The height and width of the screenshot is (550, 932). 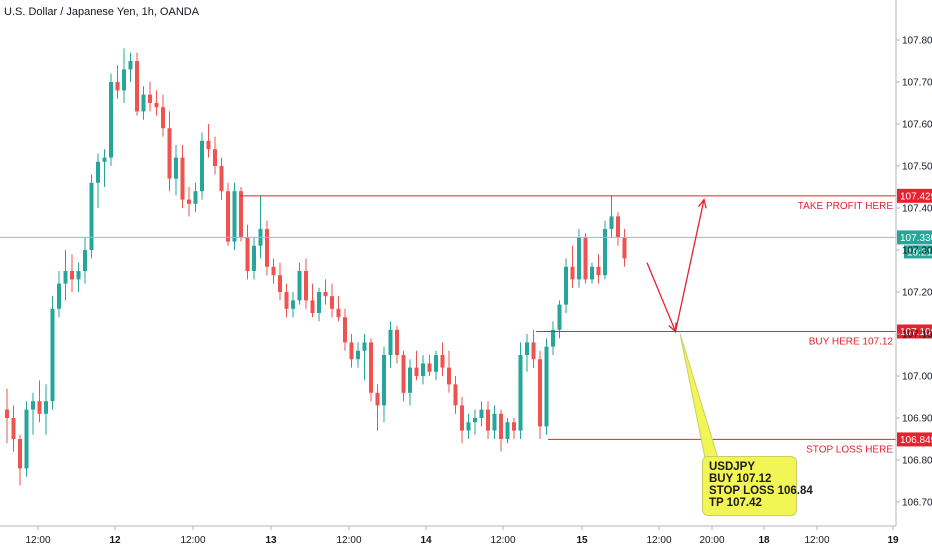 I want to click on buy-price-tag, so click(x=914, y=331).